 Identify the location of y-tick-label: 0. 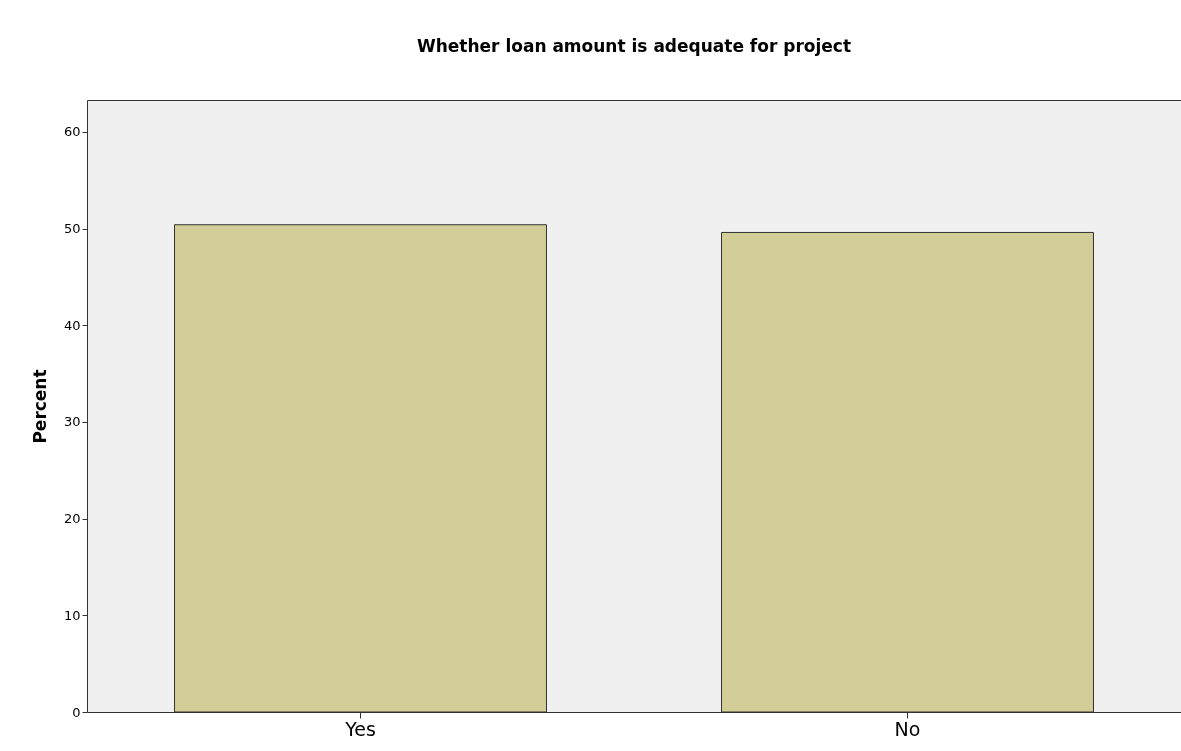
(76, 712).